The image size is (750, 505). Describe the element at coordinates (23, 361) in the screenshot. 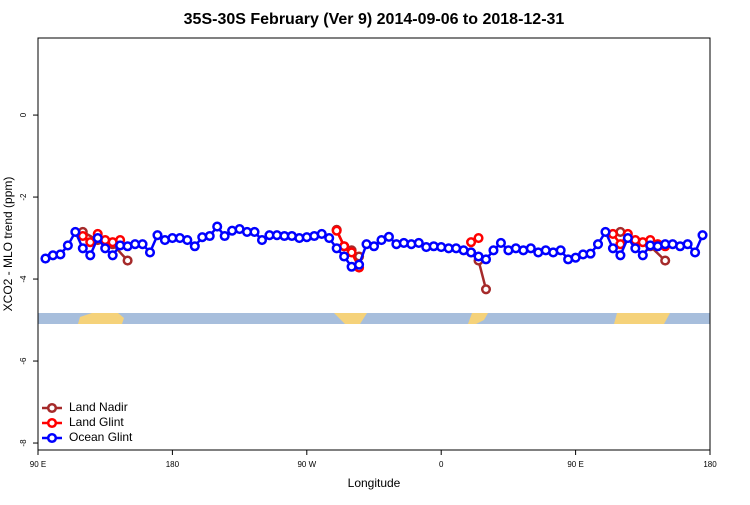

I see `y-tick-label: -6` at that location.